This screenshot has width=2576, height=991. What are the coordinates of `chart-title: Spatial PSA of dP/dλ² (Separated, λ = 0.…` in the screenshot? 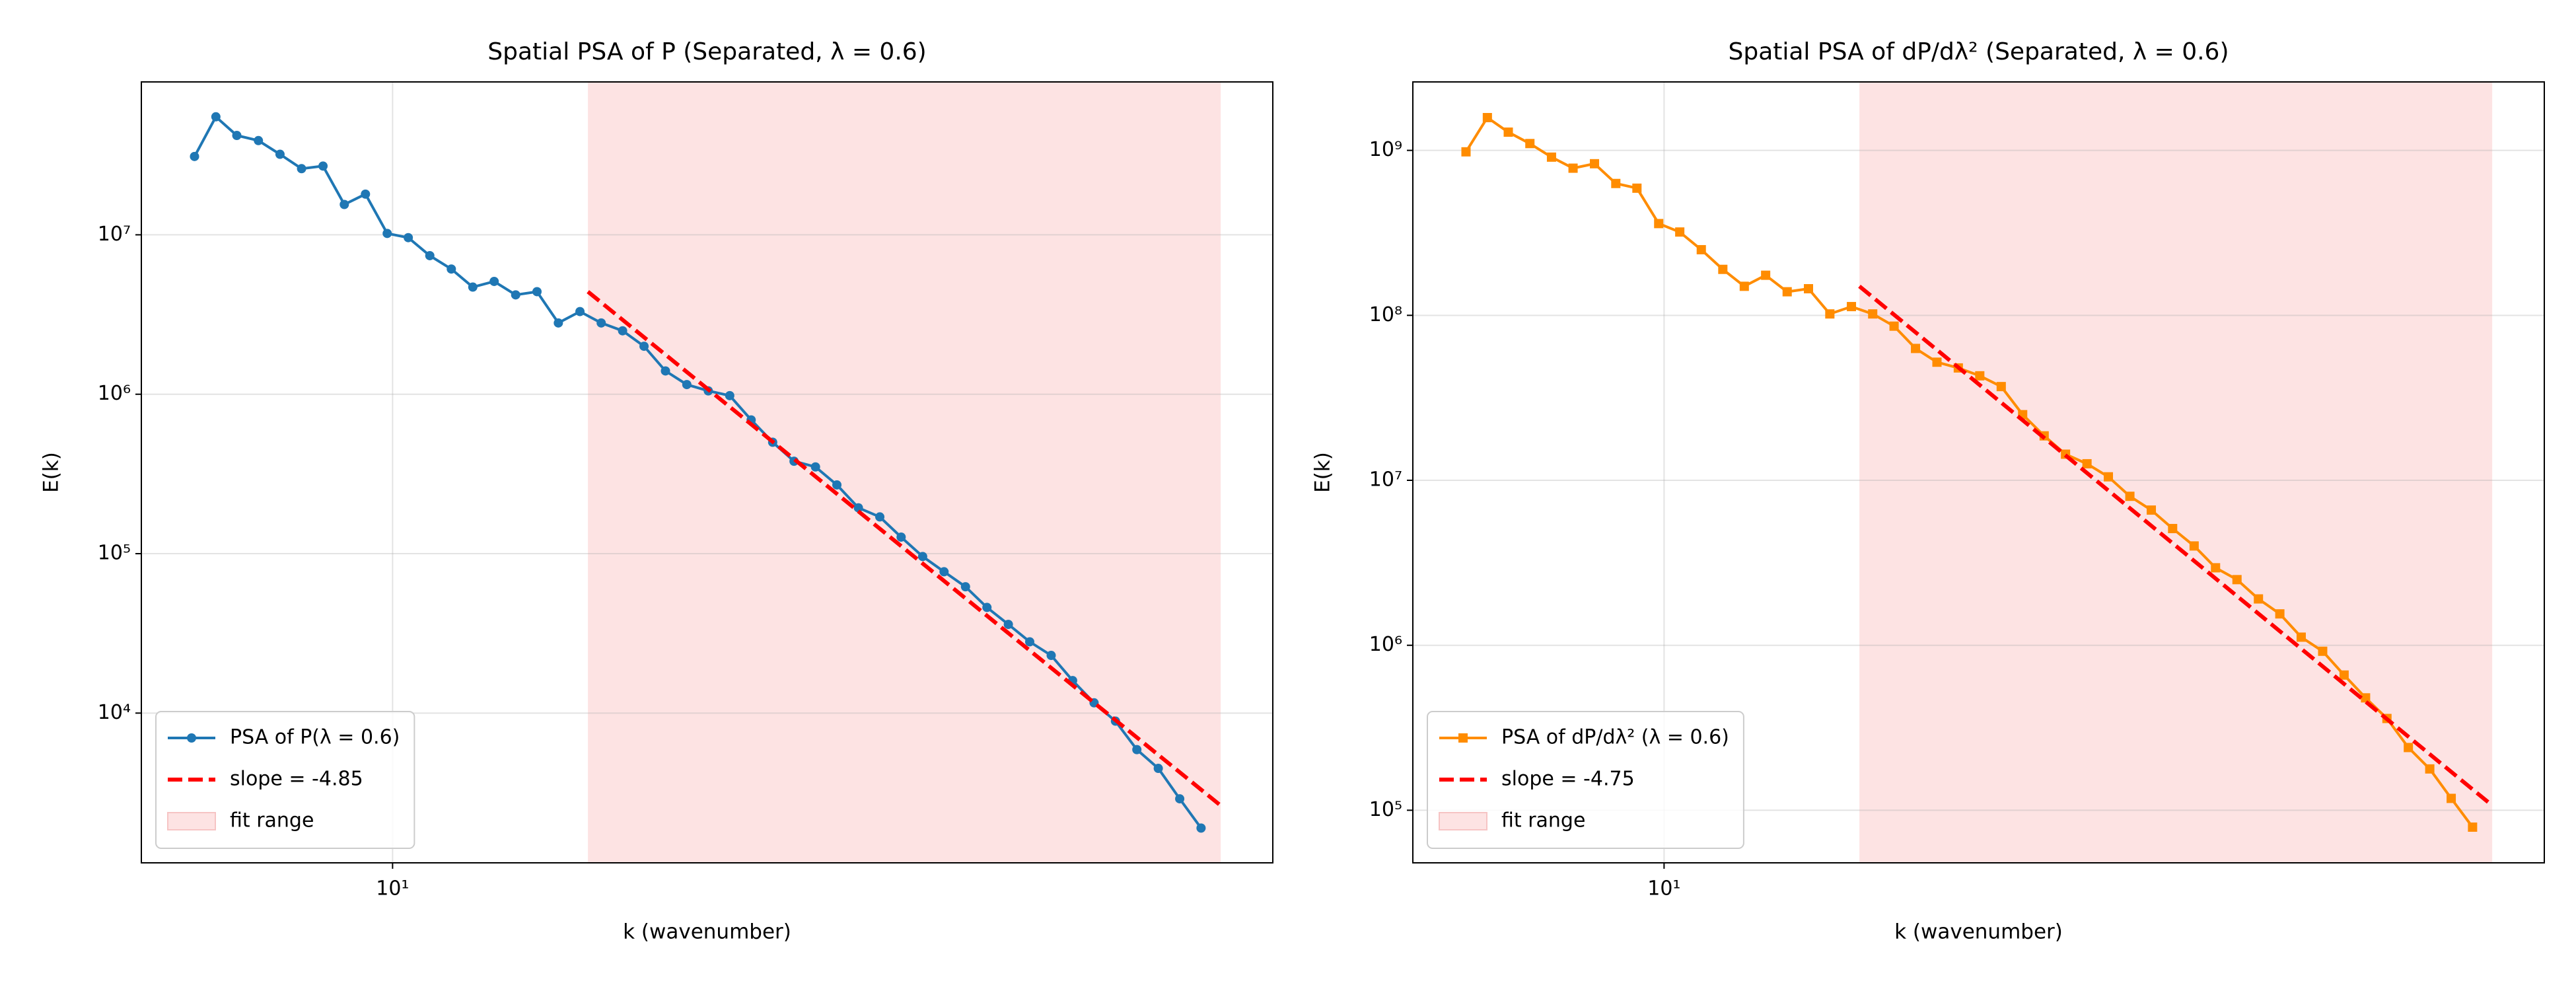 It's located at (1978, 51).